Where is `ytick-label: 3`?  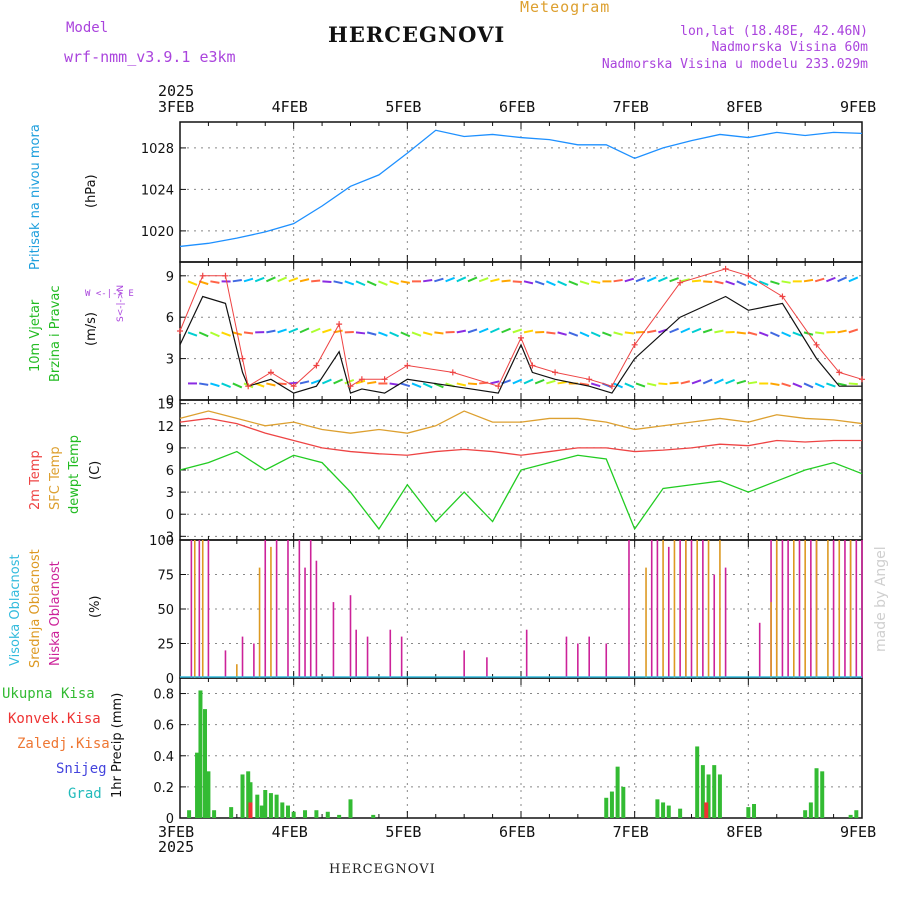
ytick-label: 3 is located at coordinates (170, 360).